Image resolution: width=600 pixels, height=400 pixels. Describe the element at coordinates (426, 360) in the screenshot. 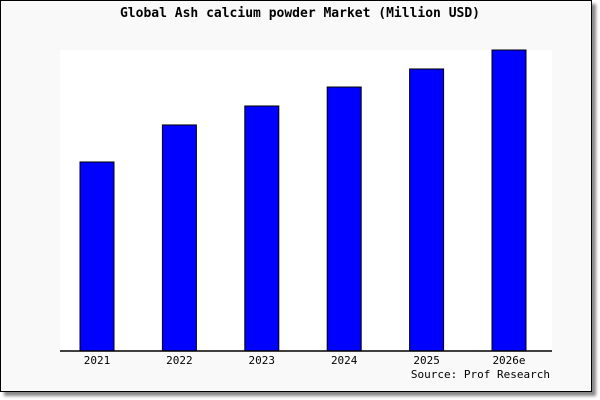

I see `x-tick-label: 2025` at that location.